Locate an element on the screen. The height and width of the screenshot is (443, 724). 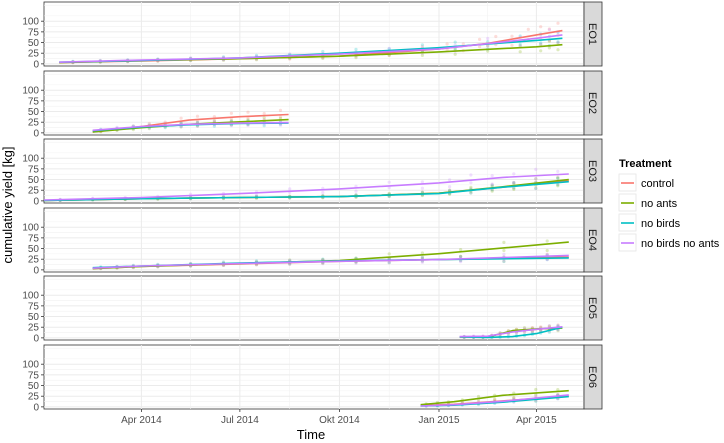
legend-item-no-birds-no-ants: no birds no ants is located at coordinates (669, 242).